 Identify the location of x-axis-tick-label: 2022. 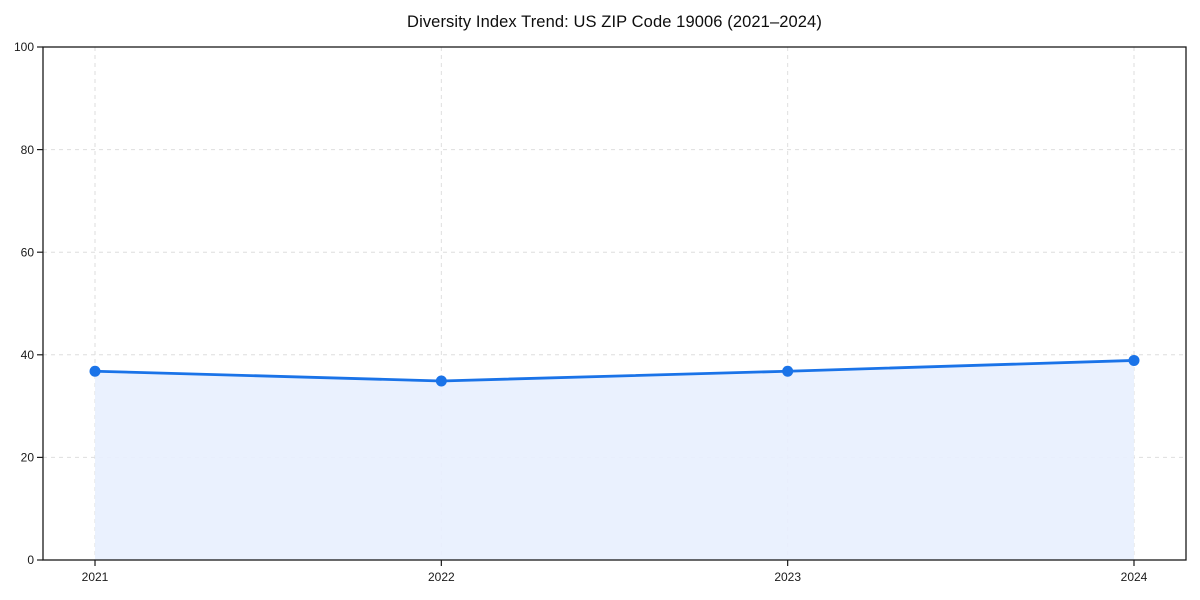
(441, 577).